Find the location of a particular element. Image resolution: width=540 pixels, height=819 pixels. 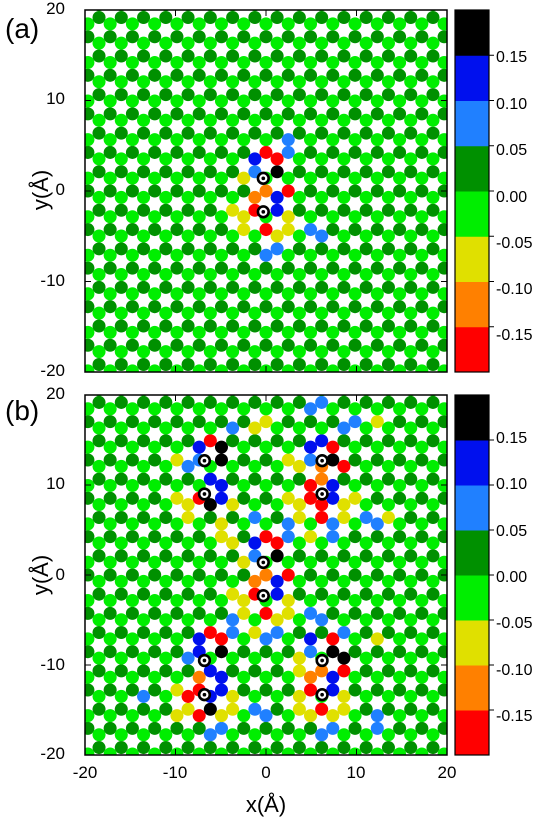

colorbar-b-tick-label: -0.10 is located at coordinates (514, 670).